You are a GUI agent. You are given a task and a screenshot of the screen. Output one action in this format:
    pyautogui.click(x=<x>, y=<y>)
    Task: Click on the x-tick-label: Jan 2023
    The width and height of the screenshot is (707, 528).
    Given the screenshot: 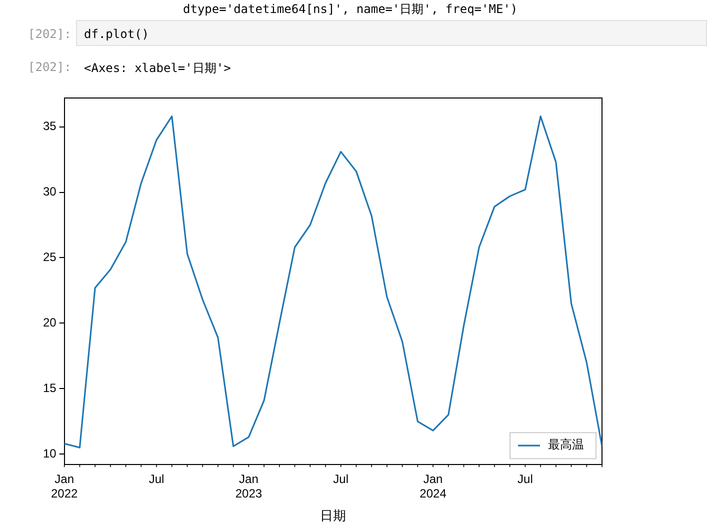 What is the action you would take?
    pyautogui.click(x=248, y=486)
    